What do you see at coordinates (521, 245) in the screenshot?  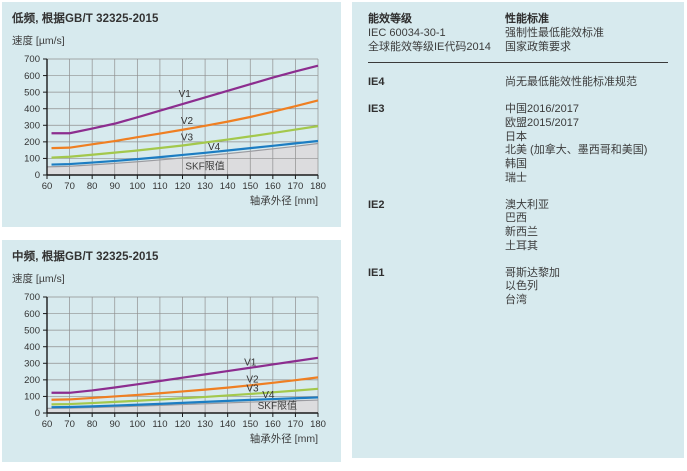 I see `region-item: 土耳其` at bounding box center [521, 245].